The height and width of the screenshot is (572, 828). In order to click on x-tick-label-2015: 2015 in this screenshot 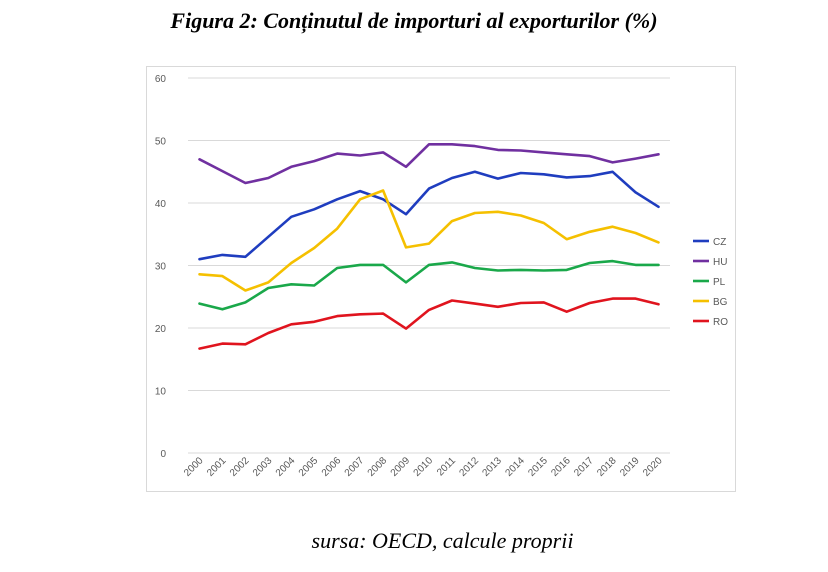, I will do `click(538, 467)`.